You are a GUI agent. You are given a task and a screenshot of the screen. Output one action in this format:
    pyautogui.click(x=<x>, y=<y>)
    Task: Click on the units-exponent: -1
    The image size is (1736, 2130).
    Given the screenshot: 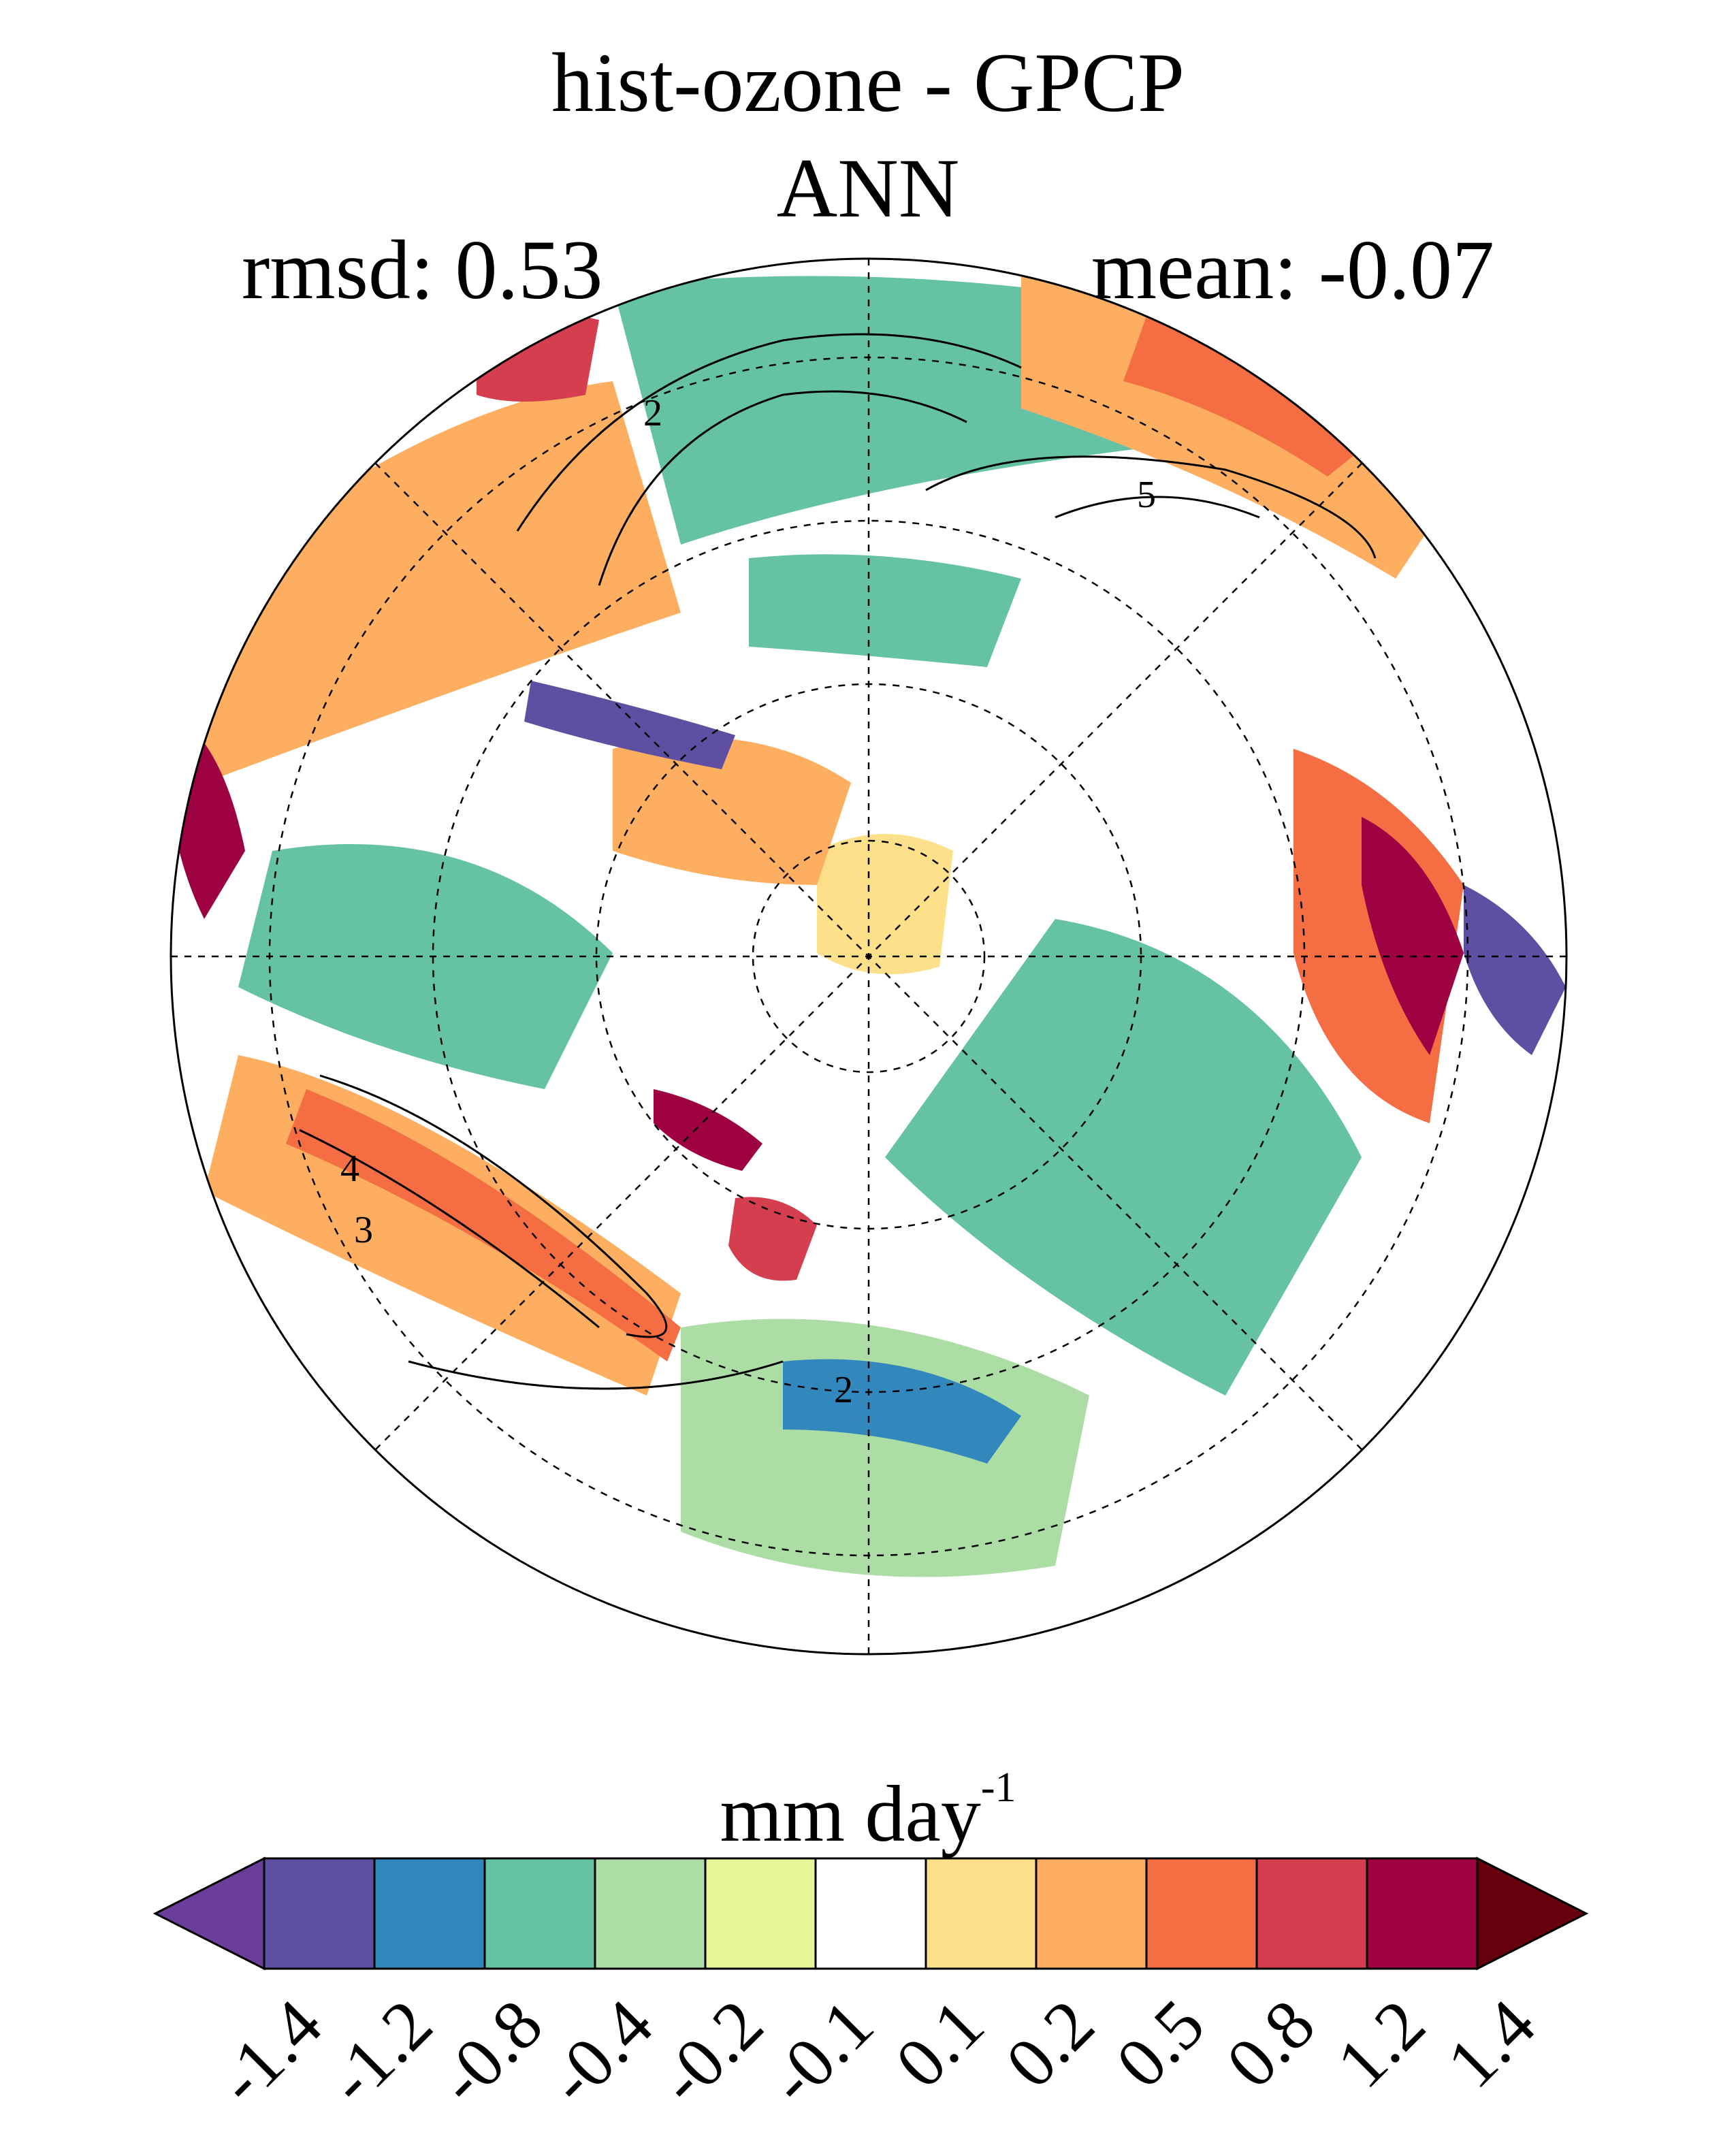 What is the action you would take?
    pyautogui.click(x=998, y=1787)
    